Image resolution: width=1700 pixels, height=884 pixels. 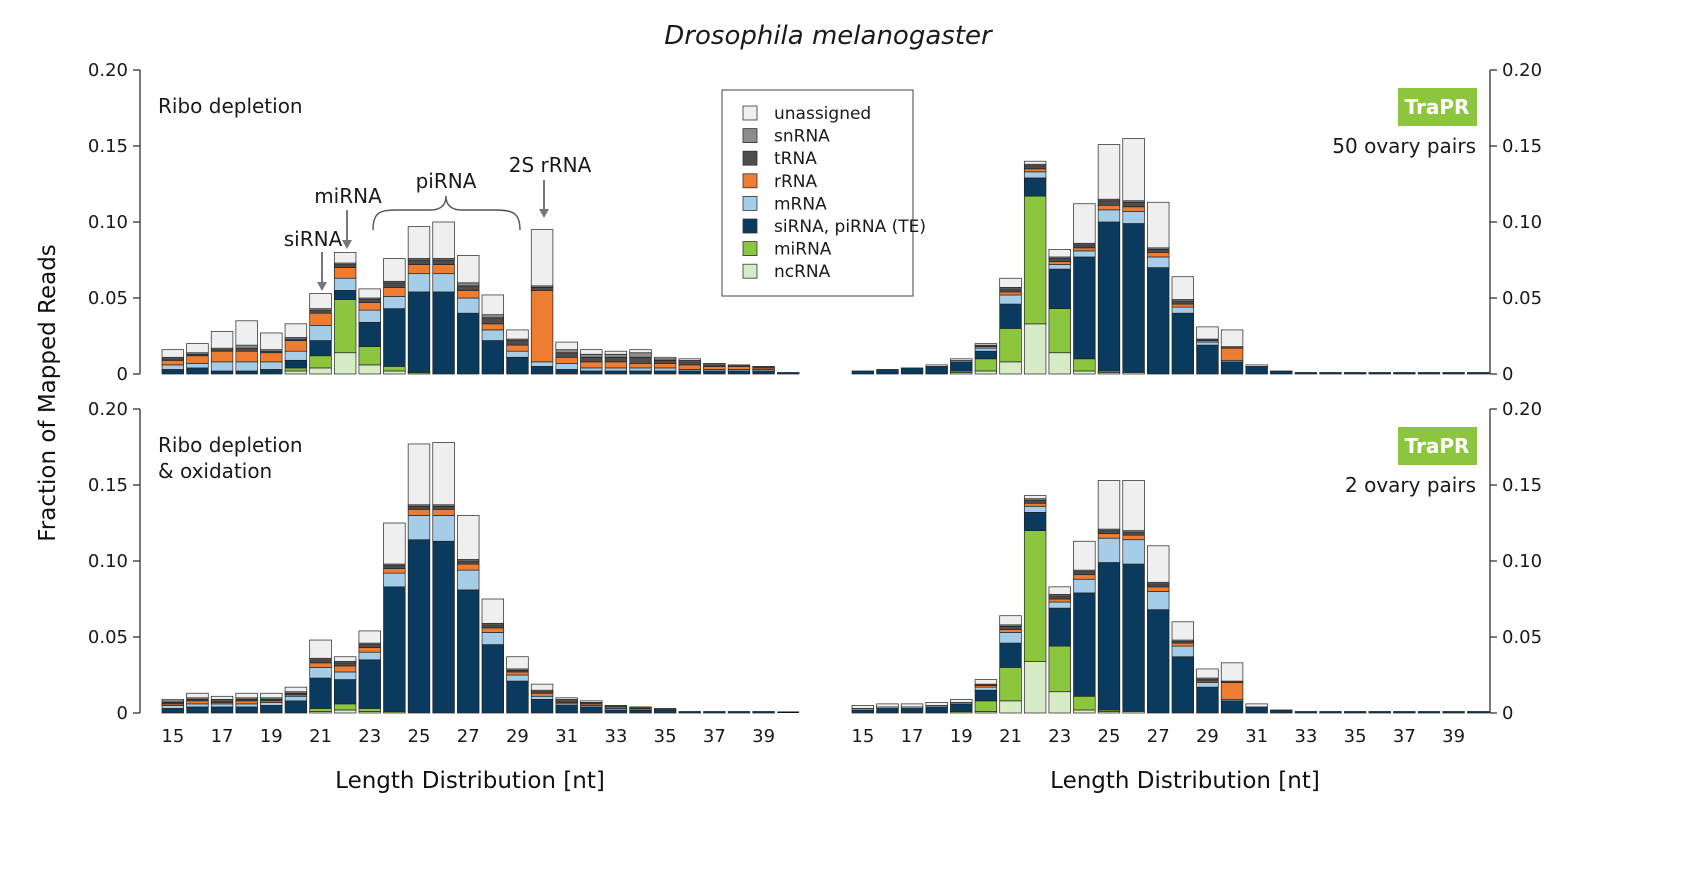 What do you see at coordinates (468, 736) in the screenshot?
I see `x-tick-label: 27` at bounding box center [468, 736].